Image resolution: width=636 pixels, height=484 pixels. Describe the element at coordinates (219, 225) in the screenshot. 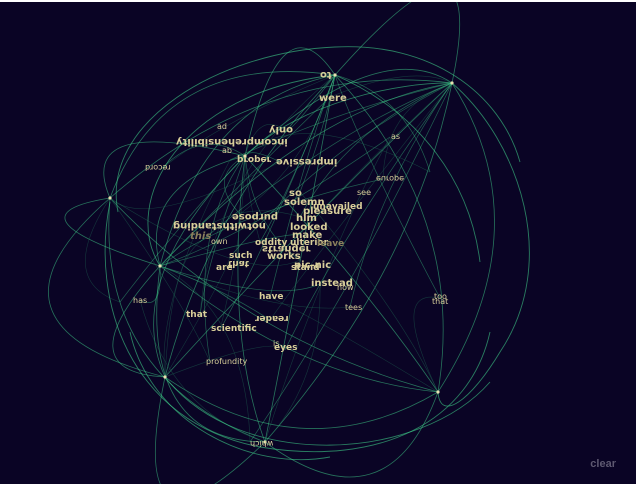

I see `word-node: notwithstanding` at that location.